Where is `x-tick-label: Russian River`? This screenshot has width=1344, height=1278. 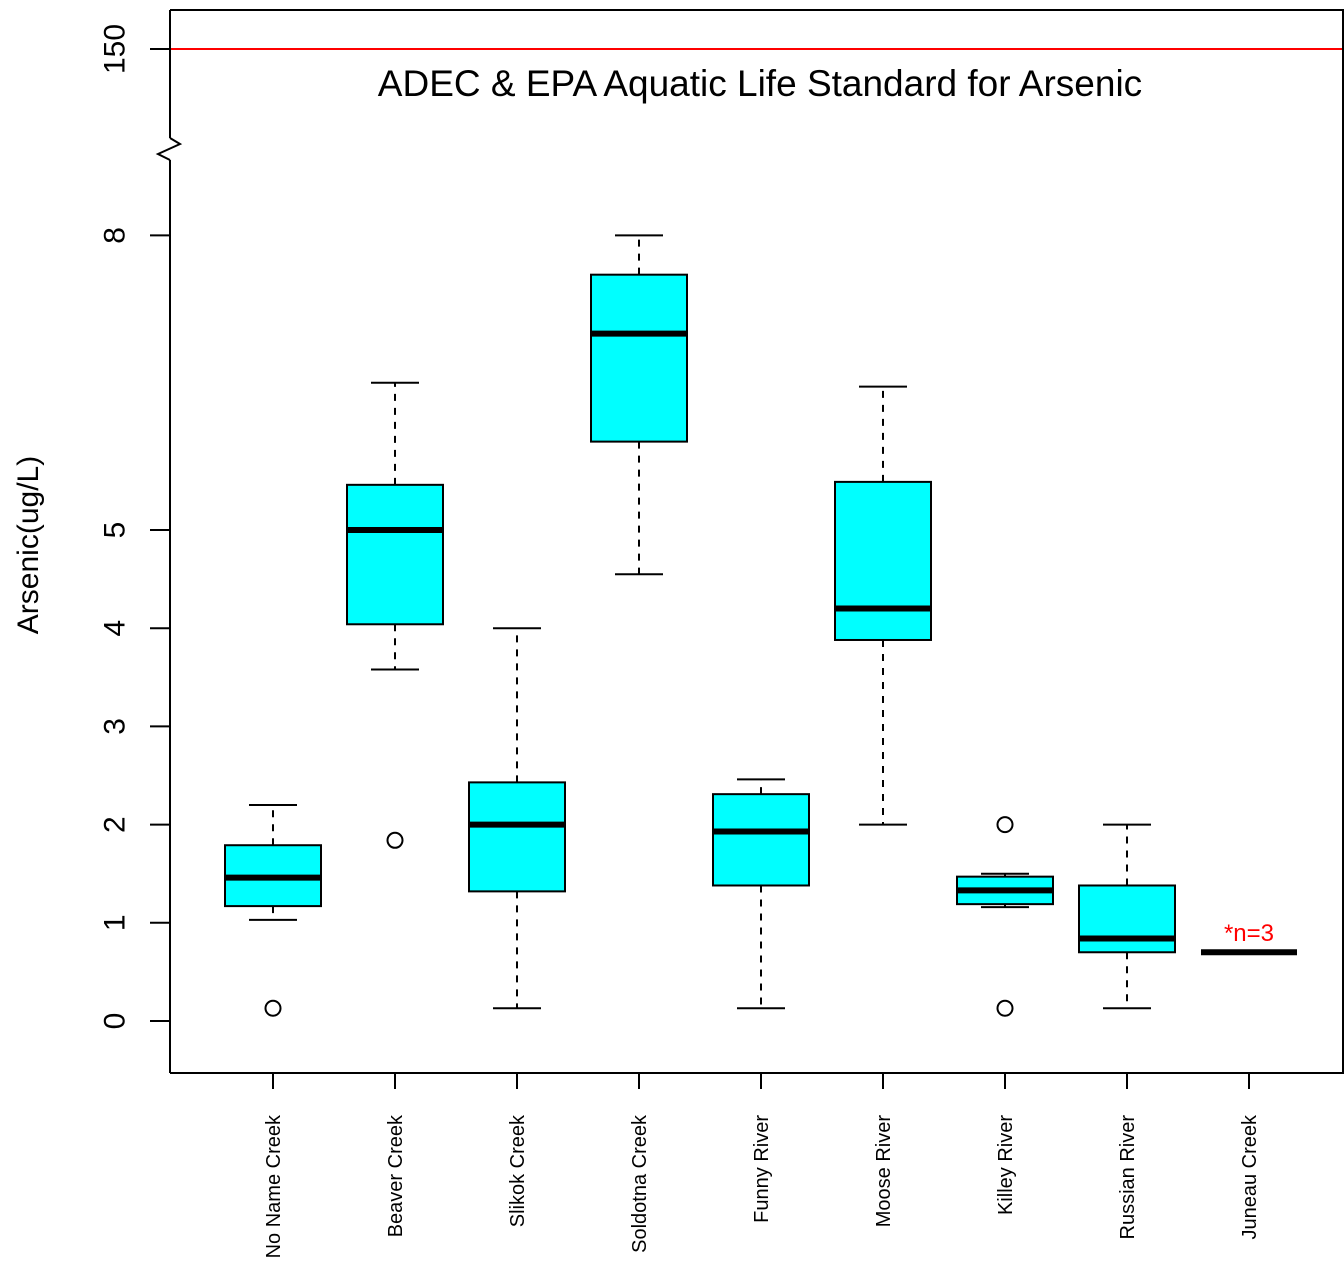 x-tick-label: Russian River is located at coordinates (1128, 1177).